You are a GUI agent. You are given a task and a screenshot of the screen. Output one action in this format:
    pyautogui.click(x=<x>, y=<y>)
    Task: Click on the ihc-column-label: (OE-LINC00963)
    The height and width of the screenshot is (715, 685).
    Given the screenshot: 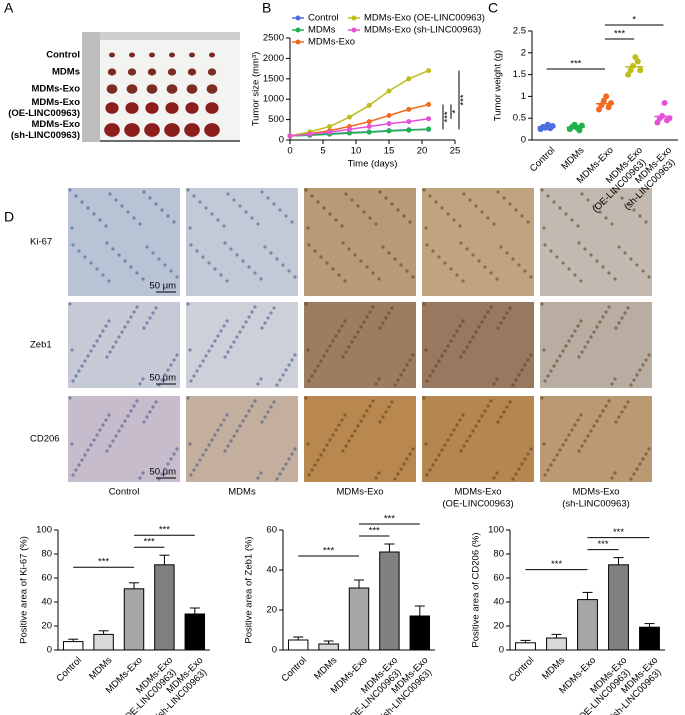 What is the action you would take?
    pyautogui.click(x=477, y=504)
    